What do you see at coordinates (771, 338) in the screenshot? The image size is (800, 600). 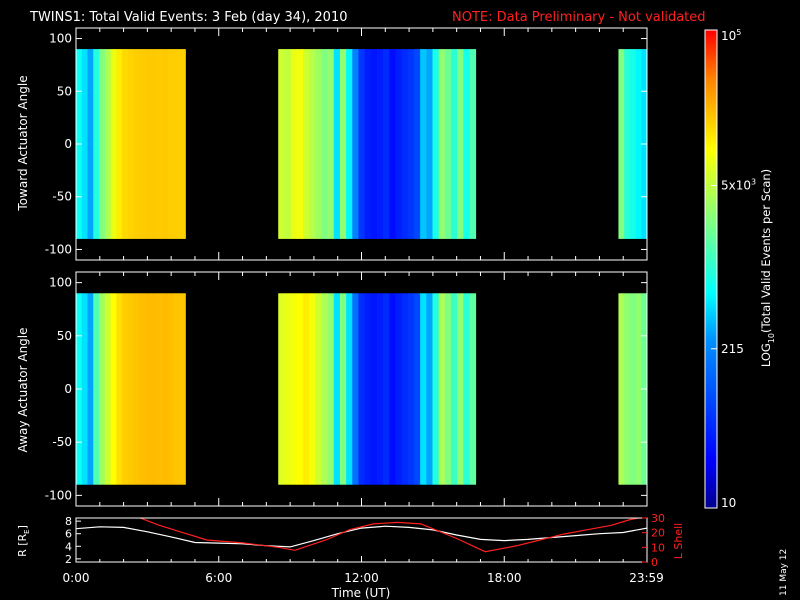 I see `colorbar-label-sub: 10` at bounding box center [771, 338].